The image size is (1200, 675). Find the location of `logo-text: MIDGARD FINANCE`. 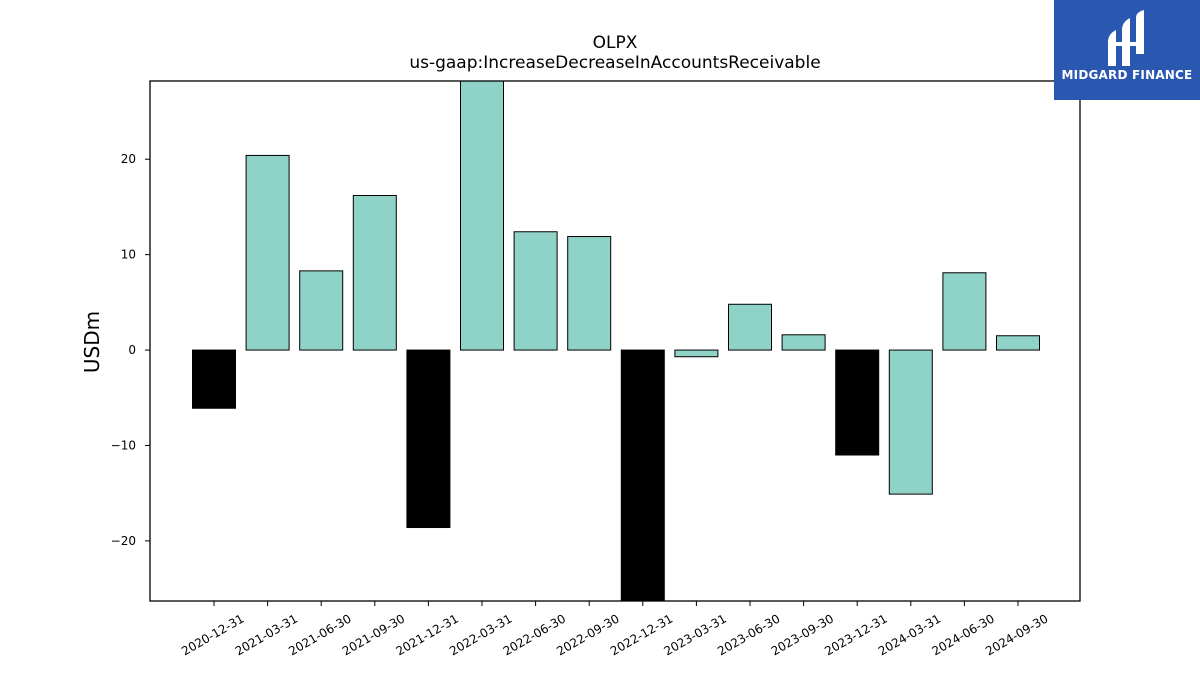

logo-text: MIDGARD FINANCE is located at coordinates (1127, 75).